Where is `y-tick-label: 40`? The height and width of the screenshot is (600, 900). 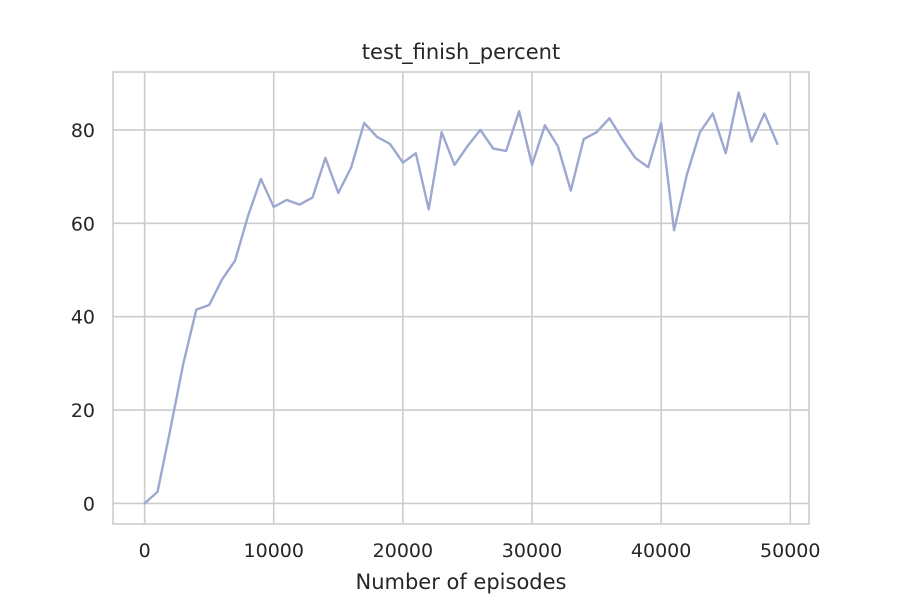 y-tick-label: 40 is located at coordinates (83, 318).